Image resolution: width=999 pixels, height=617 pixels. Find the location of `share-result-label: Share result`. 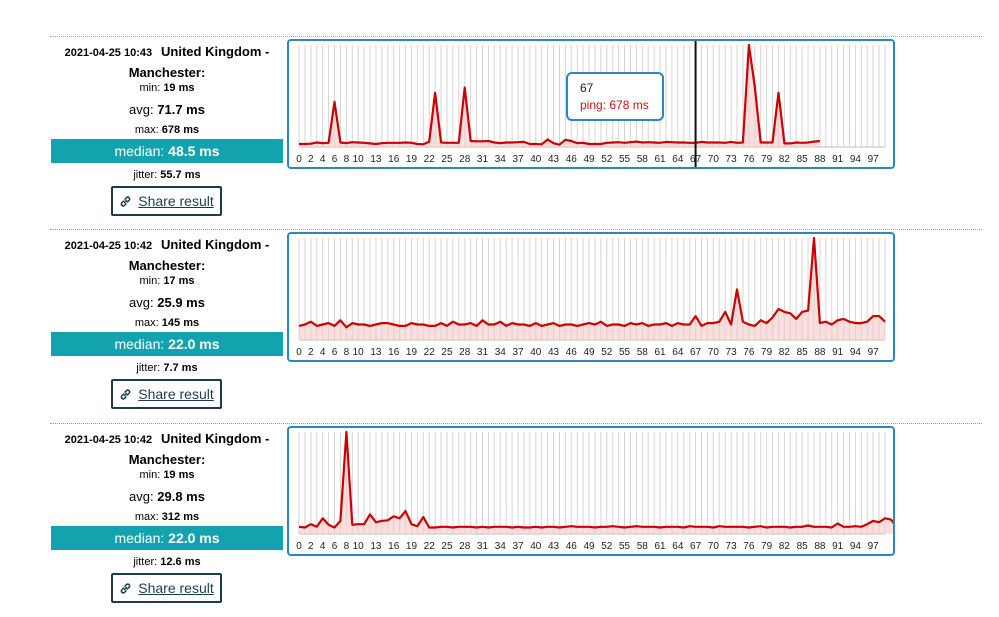

share-result-label: Share result is located at coordinates (175, 588).